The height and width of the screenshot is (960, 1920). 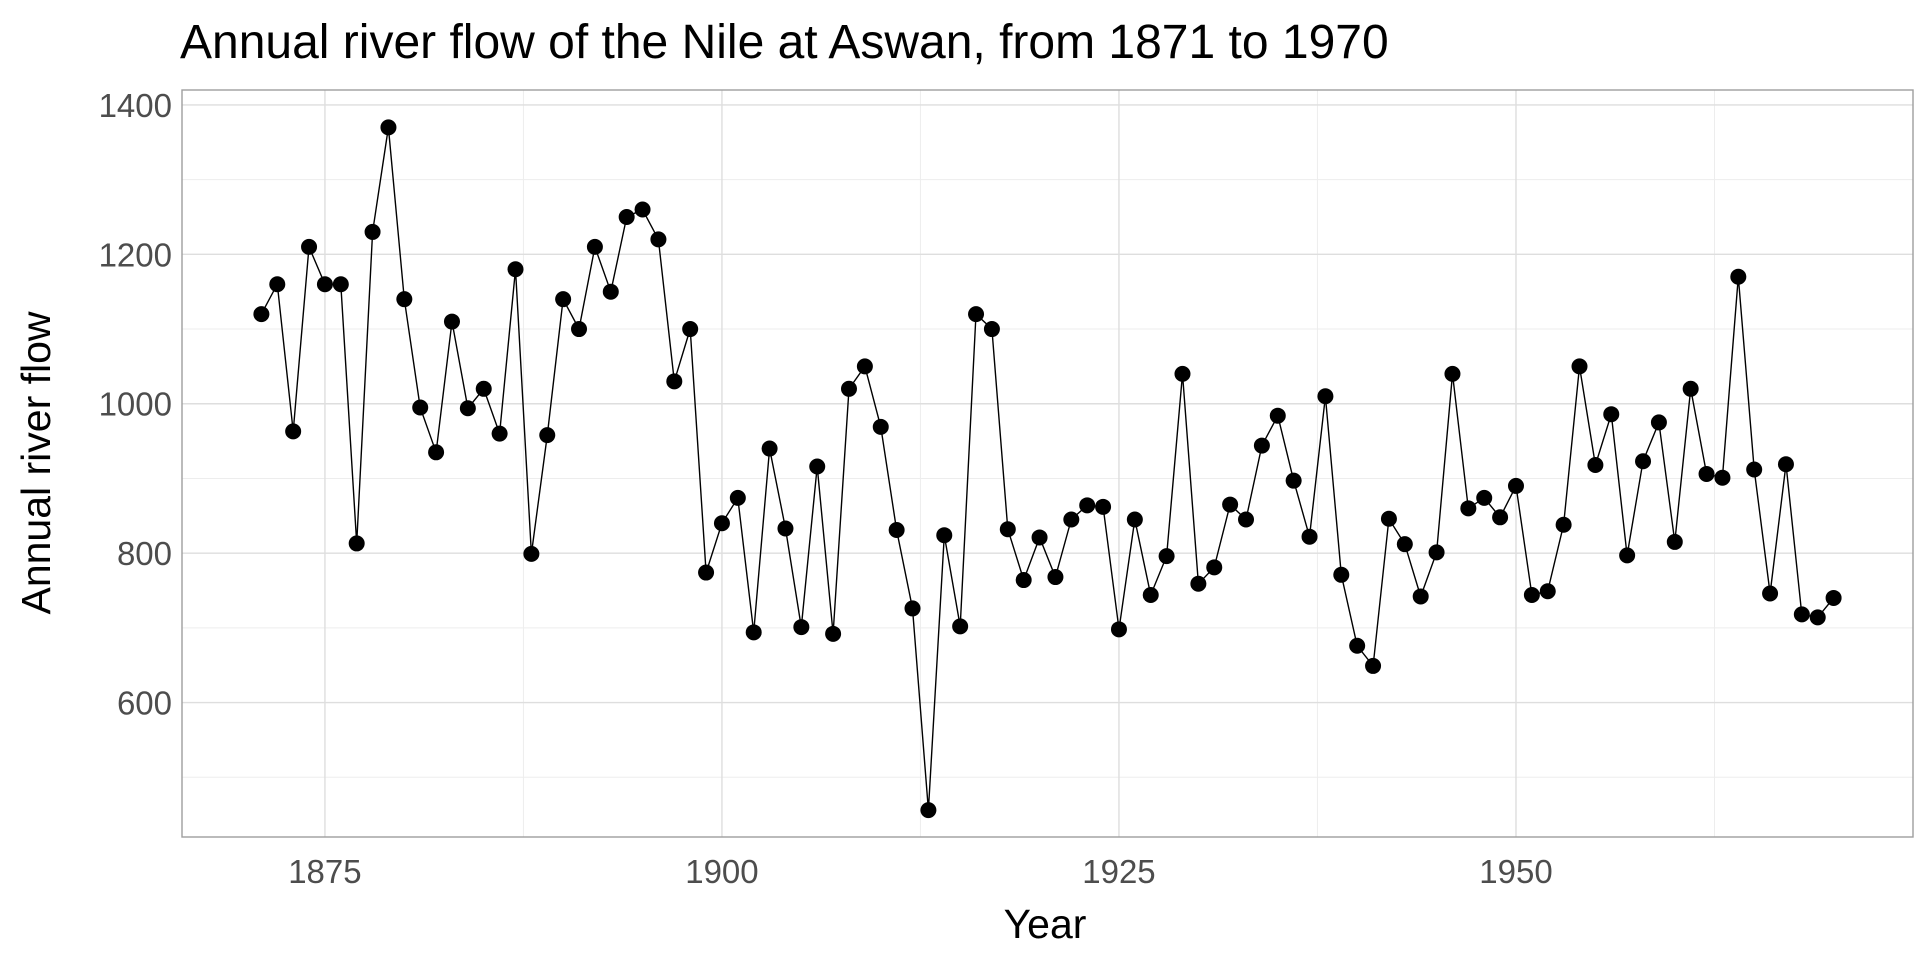 I want to click on y-axis-label: Annual river flow, so click(x=36, y=462).